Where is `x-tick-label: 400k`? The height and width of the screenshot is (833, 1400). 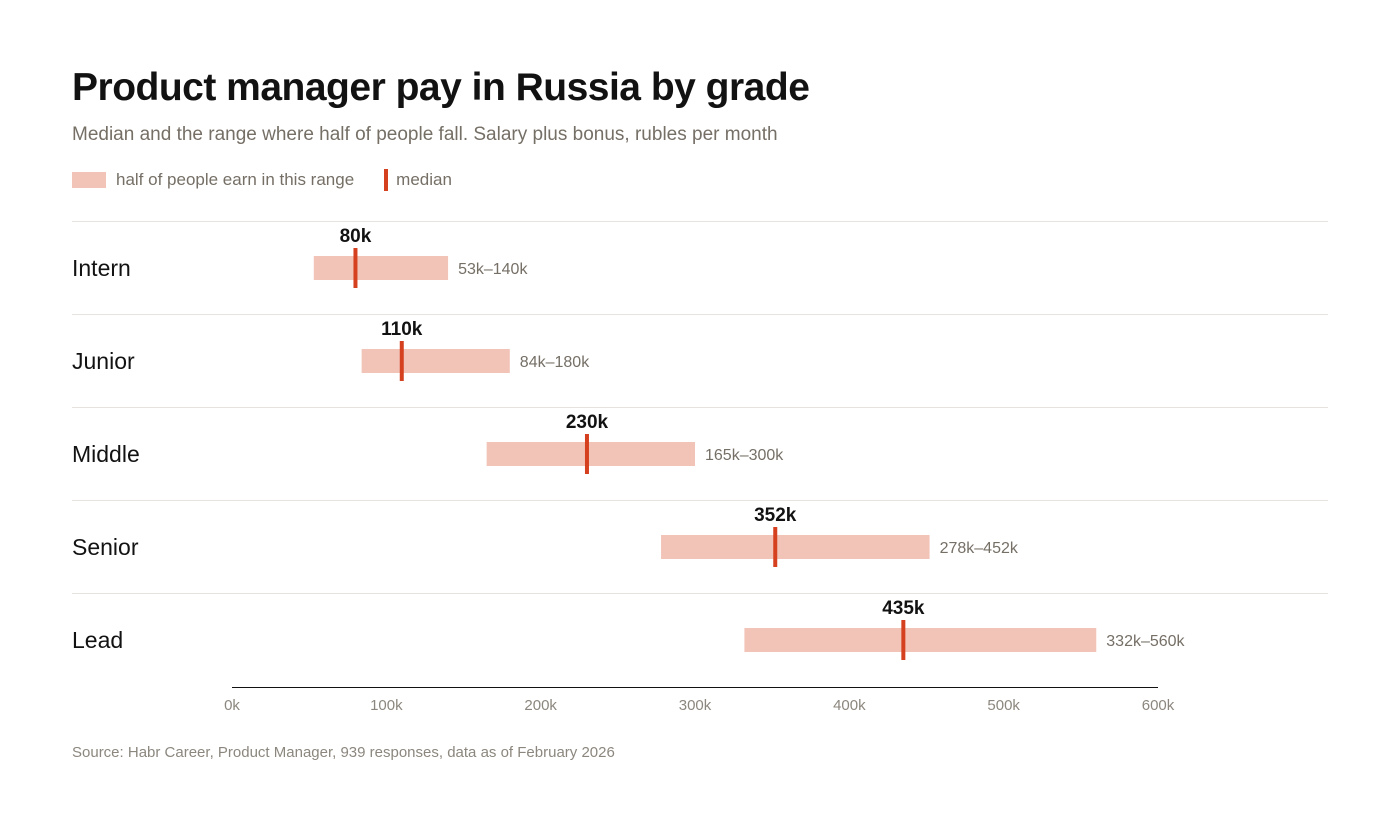
x-tick-label: 400k is located at coordinates (849, 705).